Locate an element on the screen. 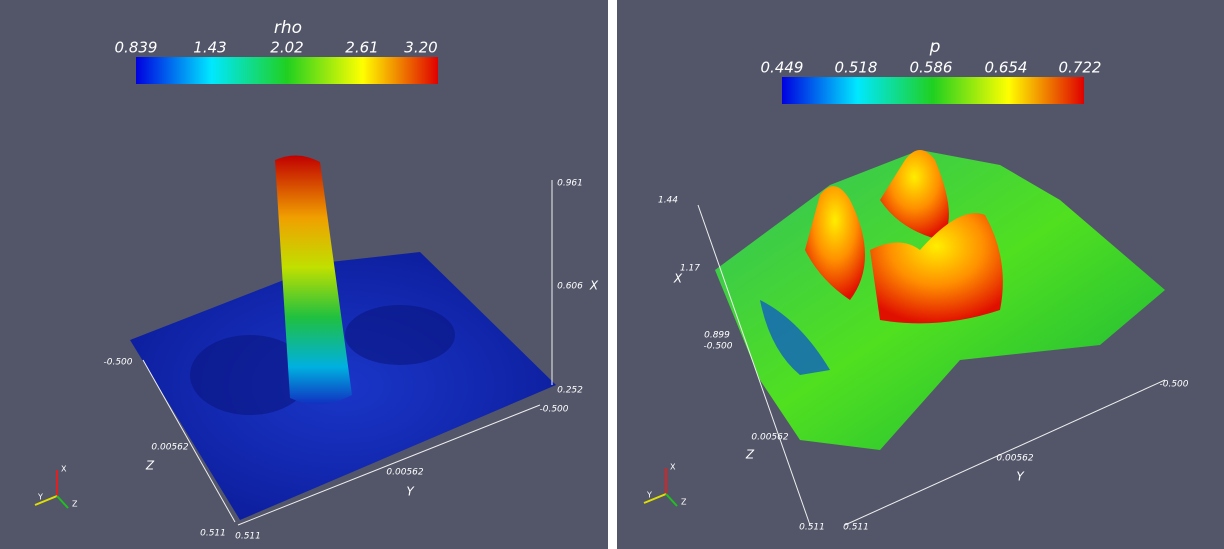  tick-label: 0.899 is located at coordinates (717, 336).